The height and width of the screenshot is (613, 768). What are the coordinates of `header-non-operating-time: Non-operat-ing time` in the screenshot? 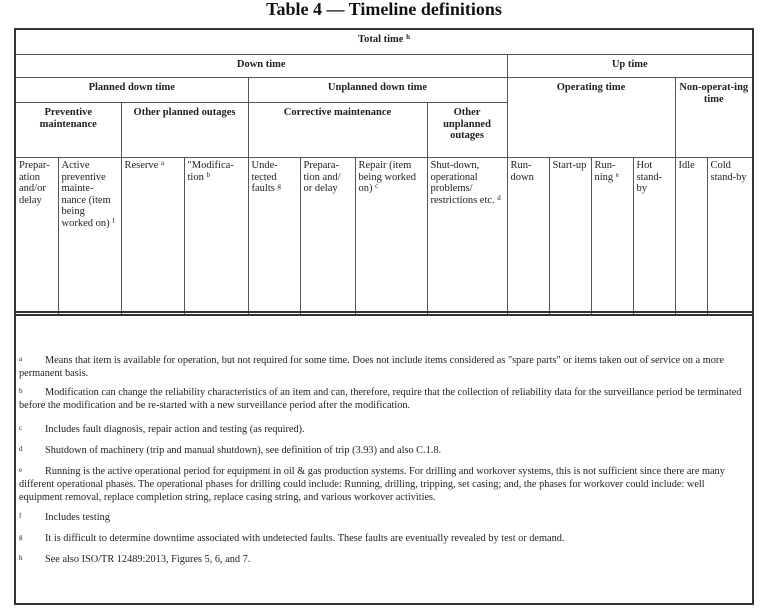 It's located at (714, 117).